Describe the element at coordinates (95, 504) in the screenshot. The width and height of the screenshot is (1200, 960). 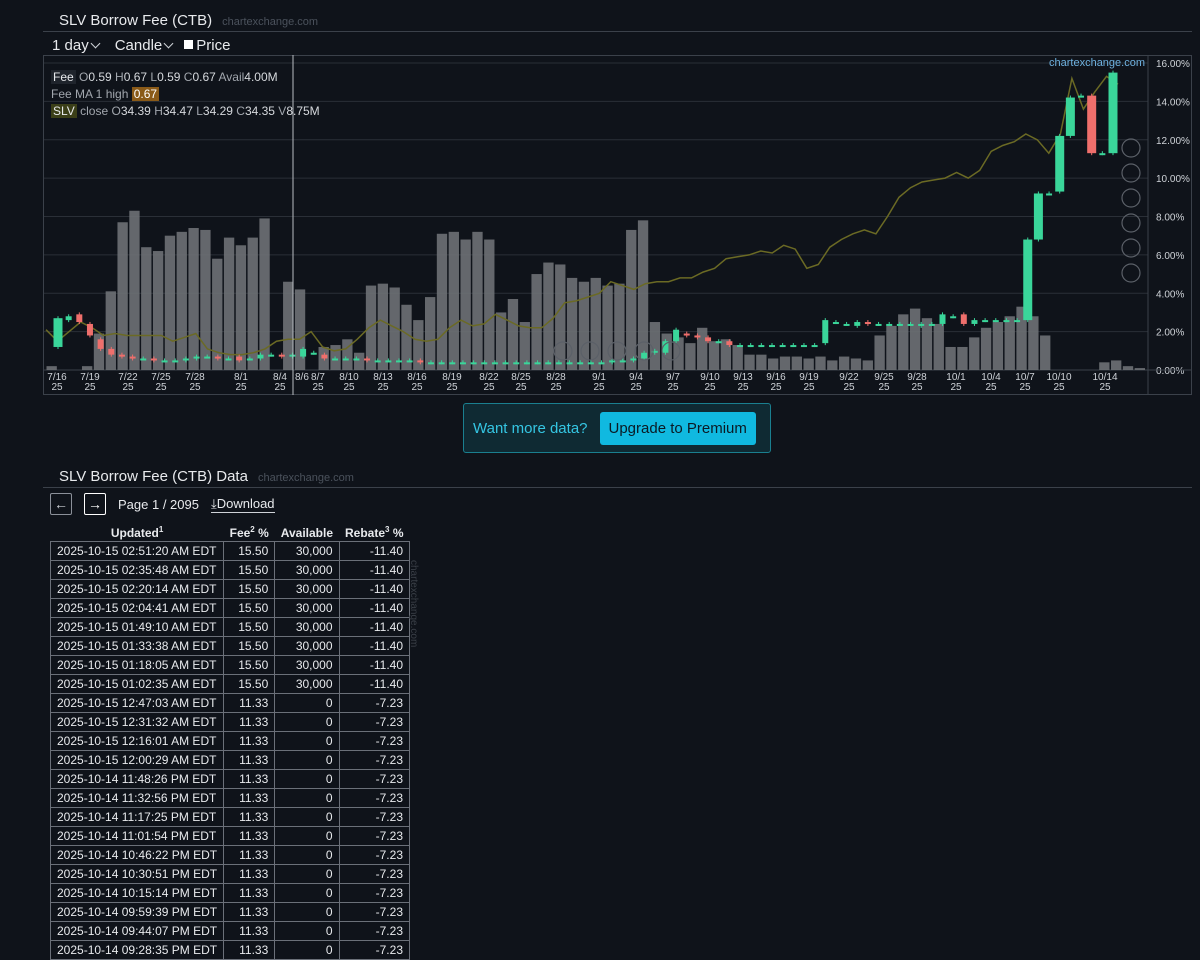
I see `next-page-button: →` at that location.